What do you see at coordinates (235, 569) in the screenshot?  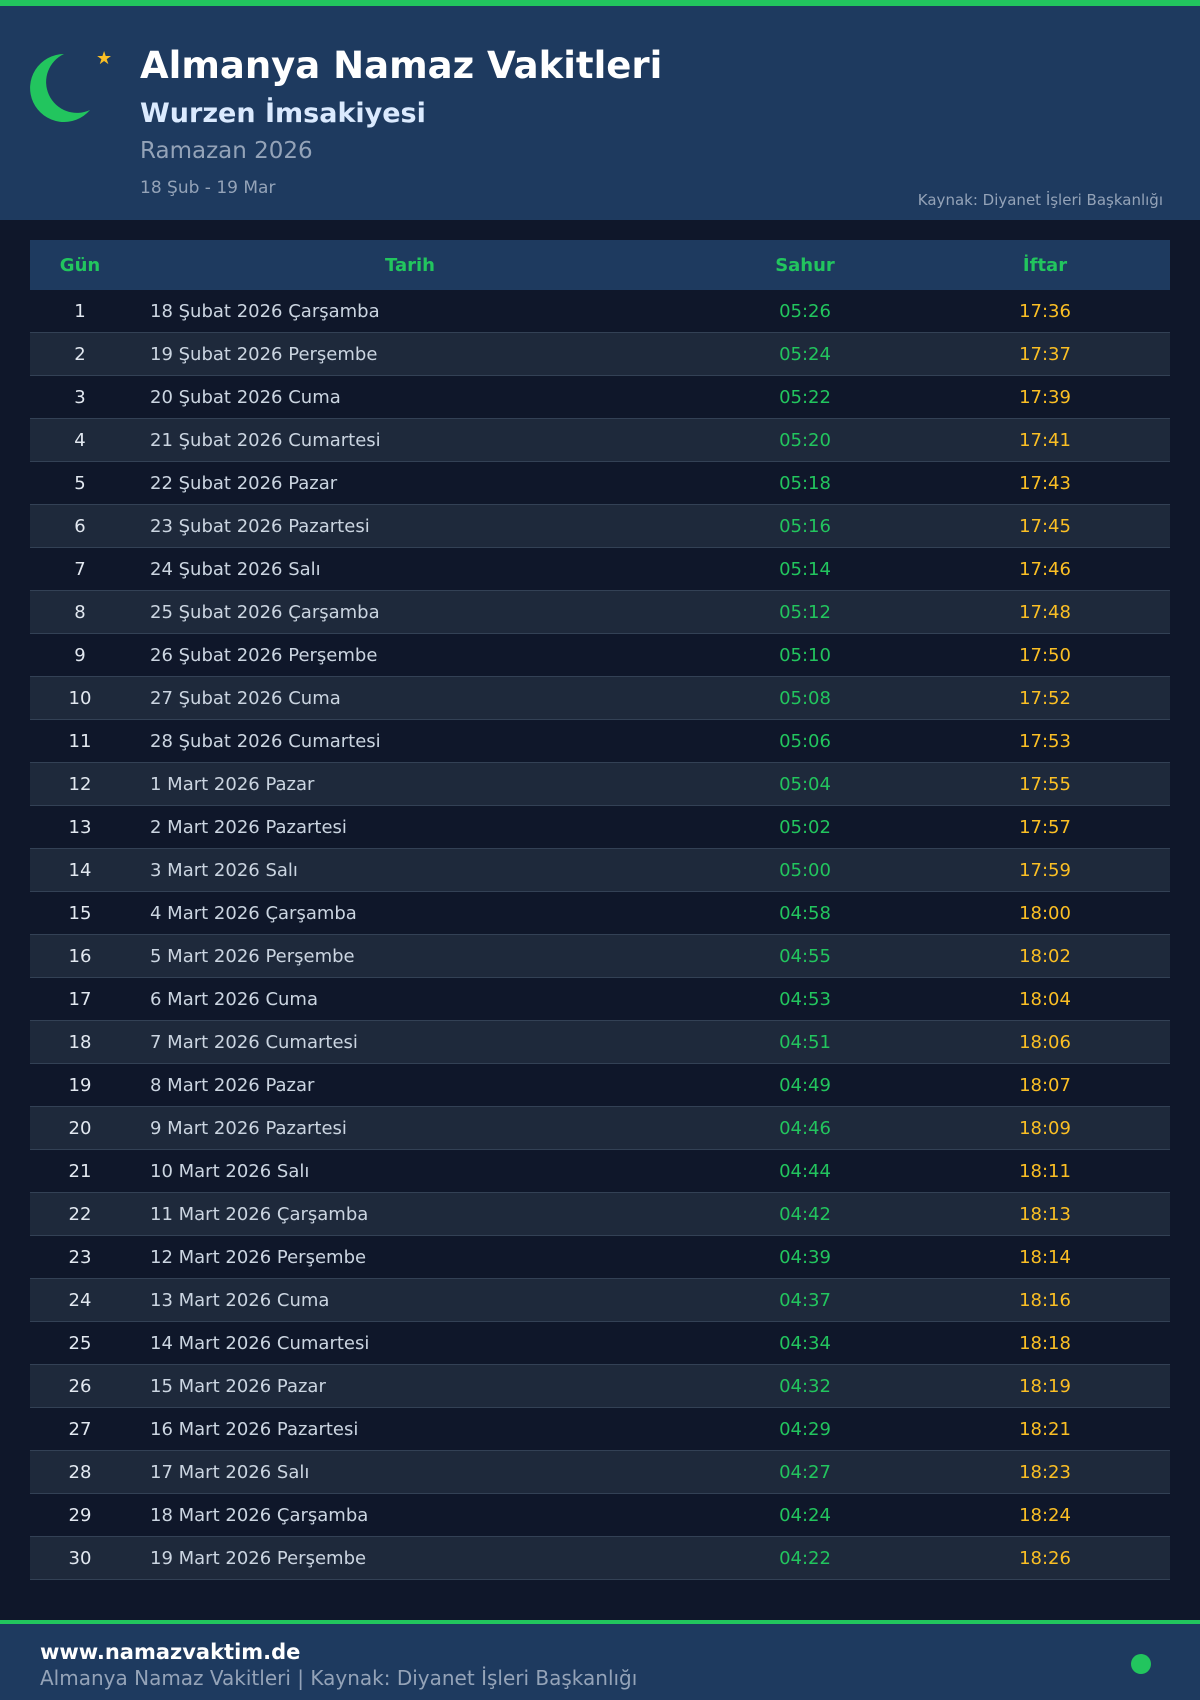 I see `date-cell: 24 Şubat 2026 Salı` at bounding box center [235, 569].